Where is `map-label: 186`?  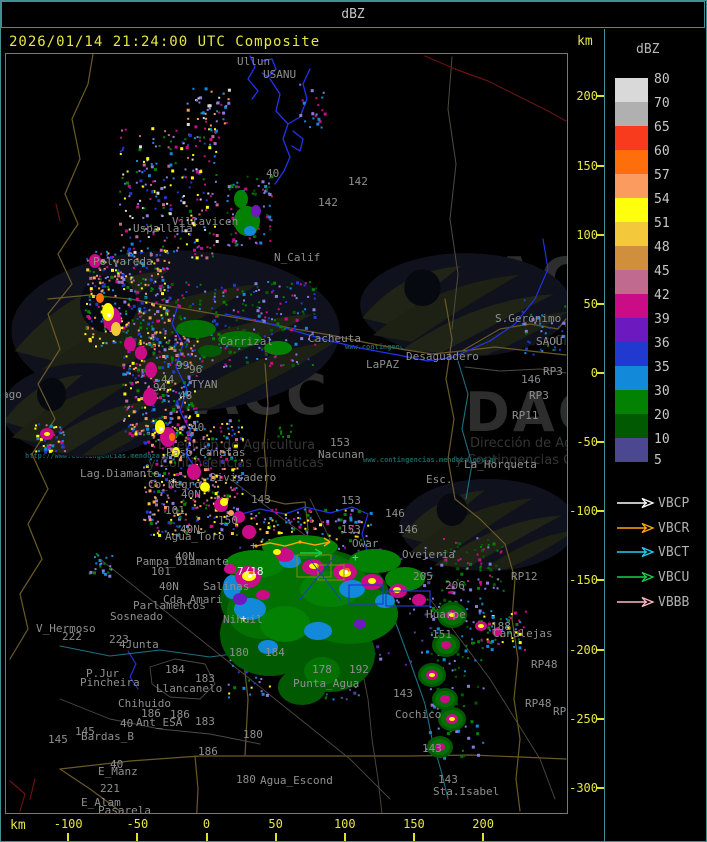
map-label: 186 is located at coordinates (208, 751).